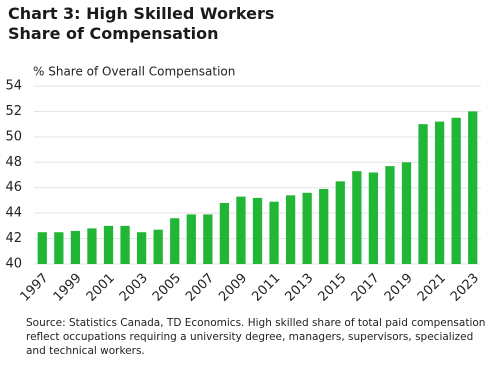 The width and height of the screenshot is (496, 370). I want to click on y-tick-label: 54, so click(13, 86).